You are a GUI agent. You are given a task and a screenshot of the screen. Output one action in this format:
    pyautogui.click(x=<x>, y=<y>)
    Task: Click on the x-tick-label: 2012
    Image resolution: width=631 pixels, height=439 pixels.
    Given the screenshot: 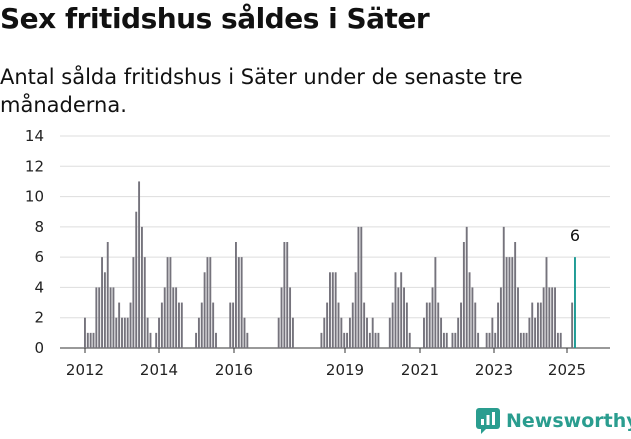 What is the action you would take?
    pyautogui.click(x=85, y=370)
    